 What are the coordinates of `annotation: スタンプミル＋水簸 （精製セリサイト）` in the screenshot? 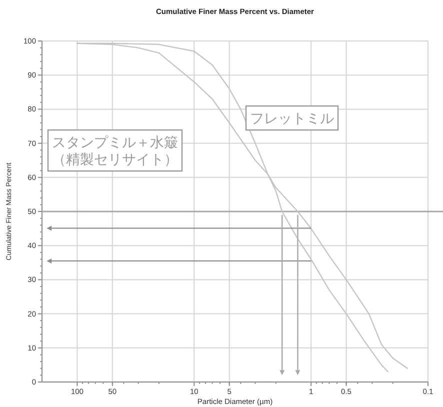 It's located at (115, 150).